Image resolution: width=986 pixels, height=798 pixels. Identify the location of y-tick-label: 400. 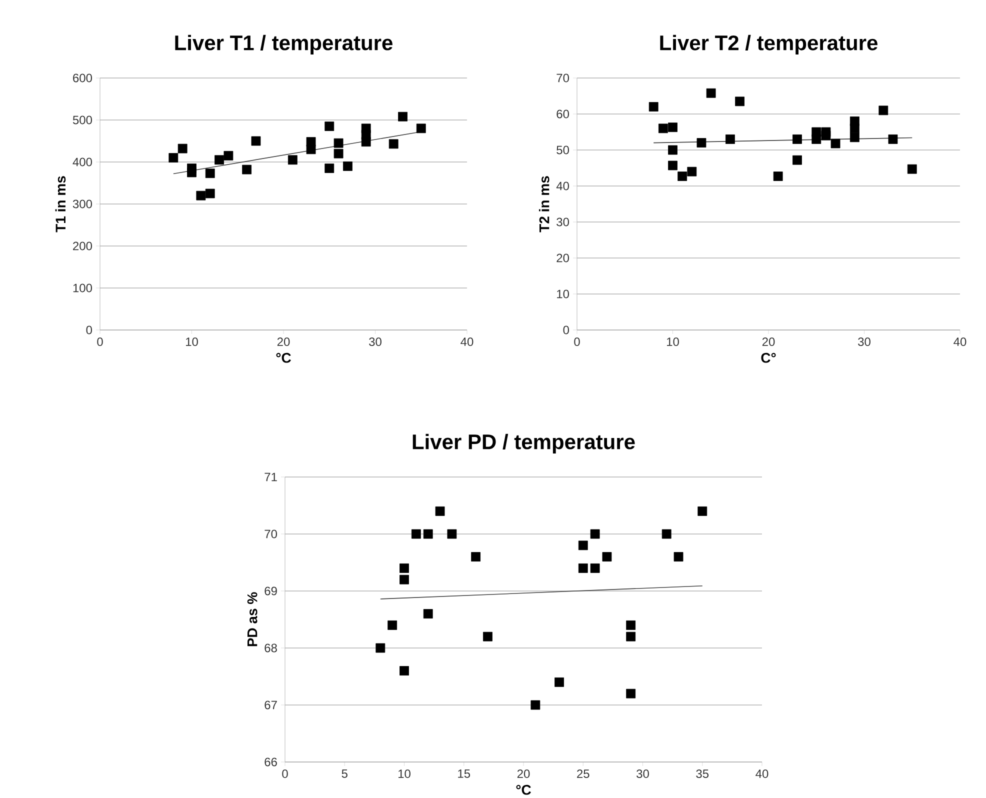
(82, 162).